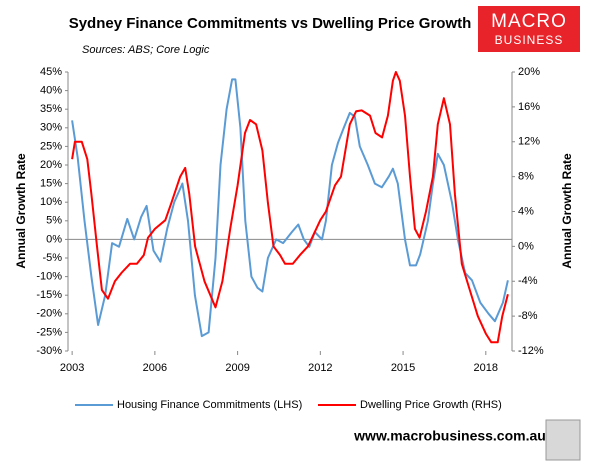 The width and height of the screenshot is (590, 473). I want to click on y-tick-label: 0%, so click(54, 239).